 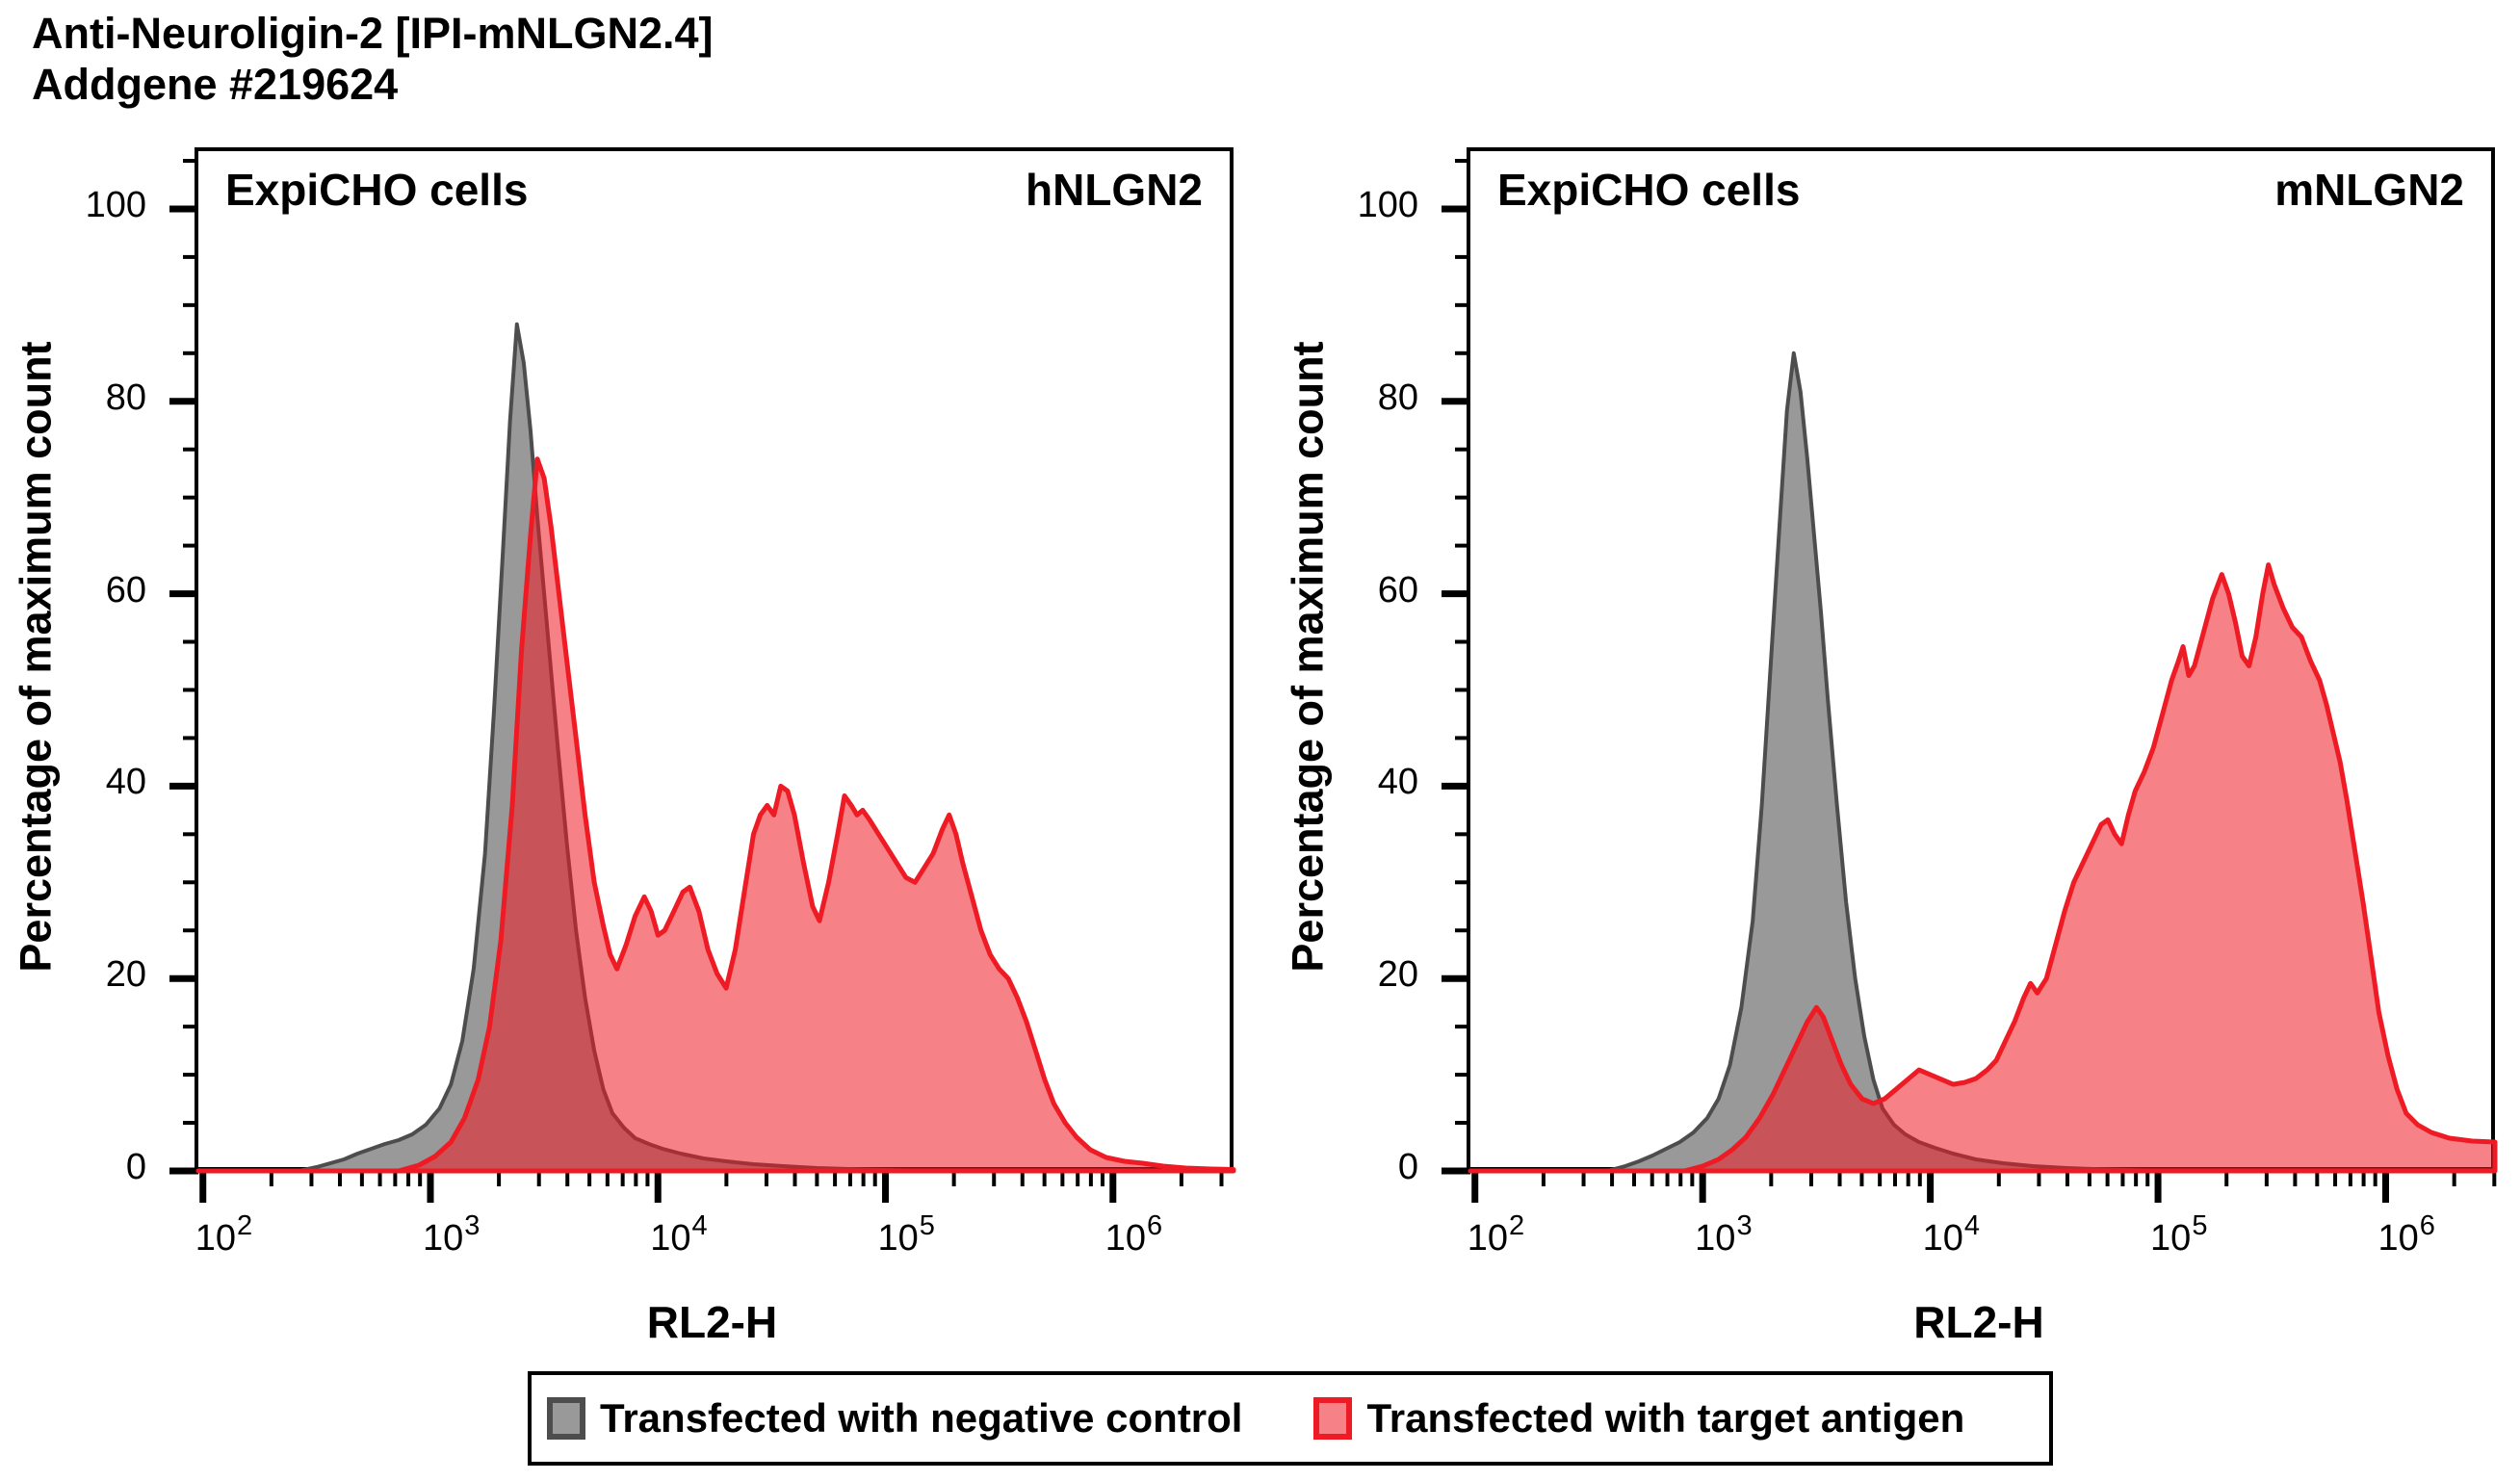 What do you see at coordinates (1114, 190) in the screenshot?
I see `antigen-label: hNLGN2` at bounding box center [1114, 190].